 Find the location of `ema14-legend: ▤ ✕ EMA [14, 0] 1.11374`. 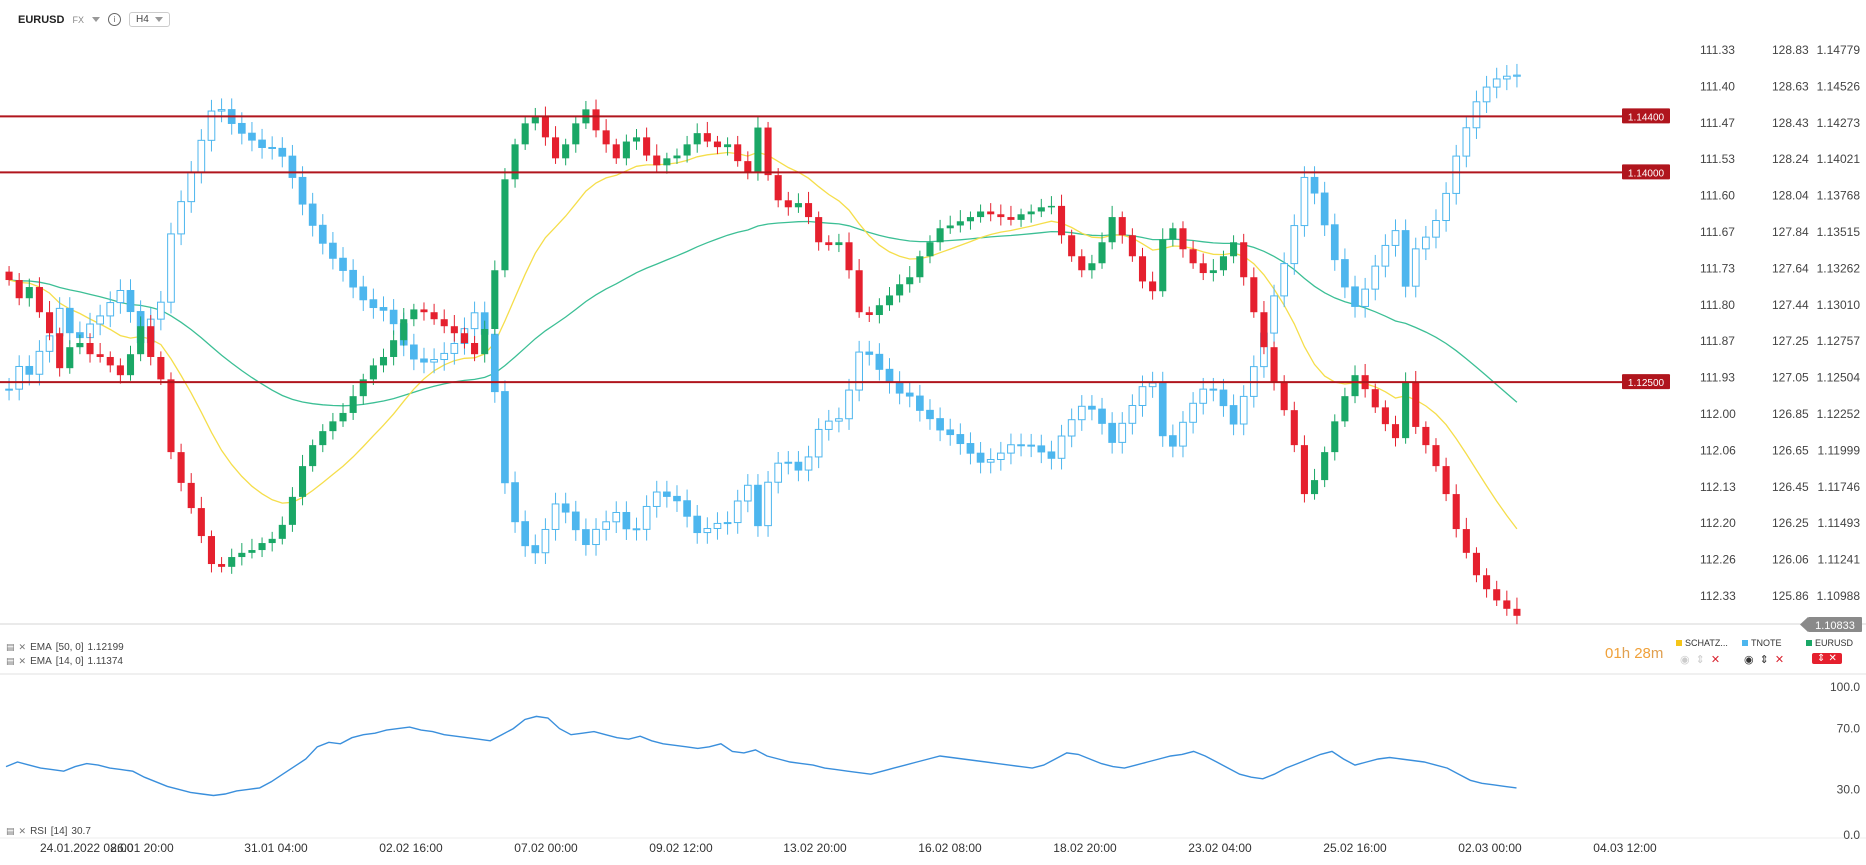

ema14-legend: ▤ ✕ EMA [14, 0] 1.11374 is located at coordinates (64, 661).